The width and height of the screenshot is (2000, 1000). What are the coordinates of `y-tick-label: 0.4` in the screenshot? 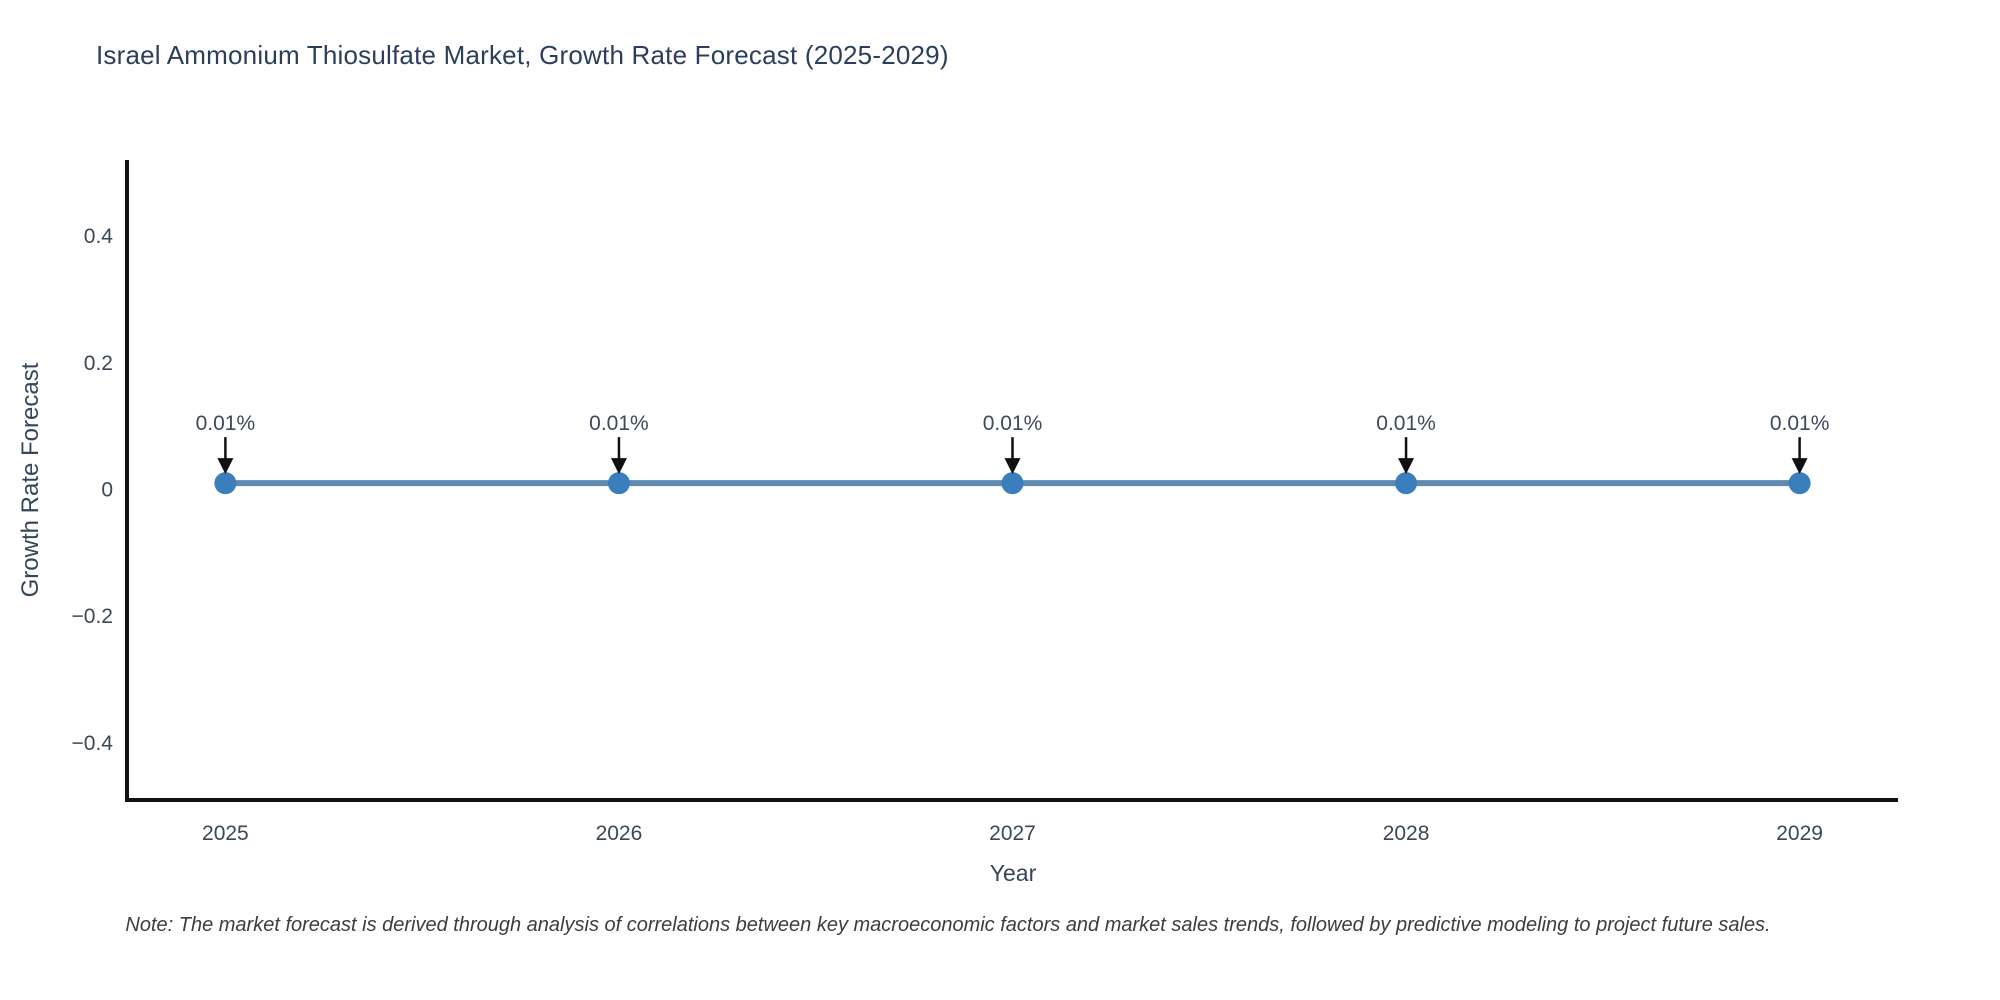 It's located at (99, 236).